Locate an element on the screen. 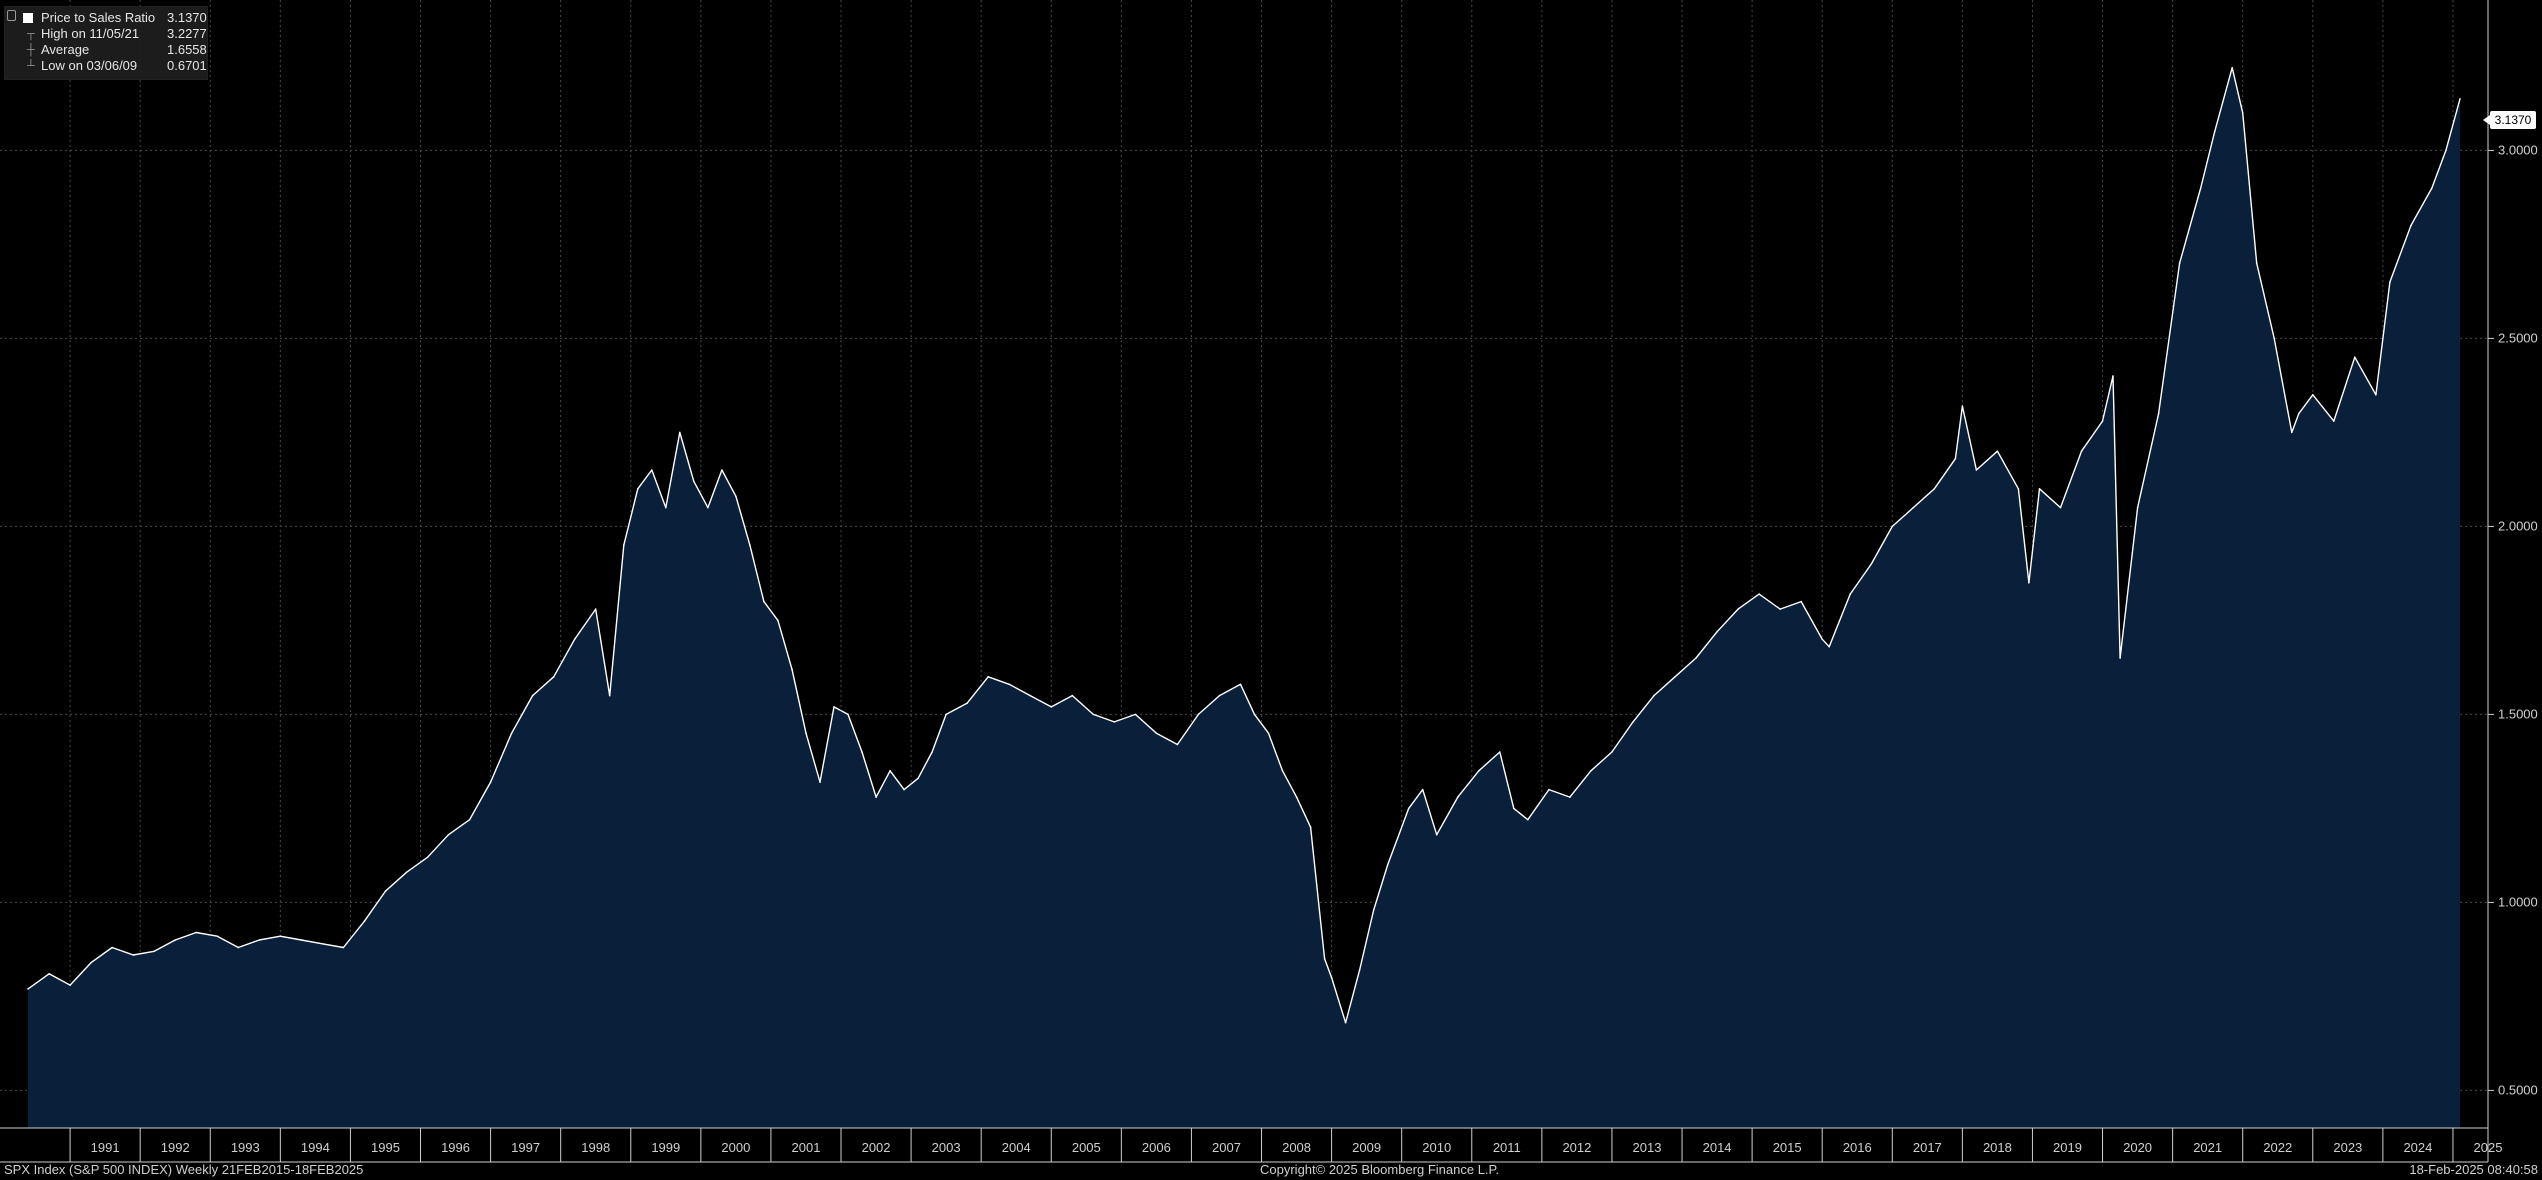 Image resolution: width=2542 pixels, height=1180 pixels. legend-average-label: Average is located at coordinates (65, 49).